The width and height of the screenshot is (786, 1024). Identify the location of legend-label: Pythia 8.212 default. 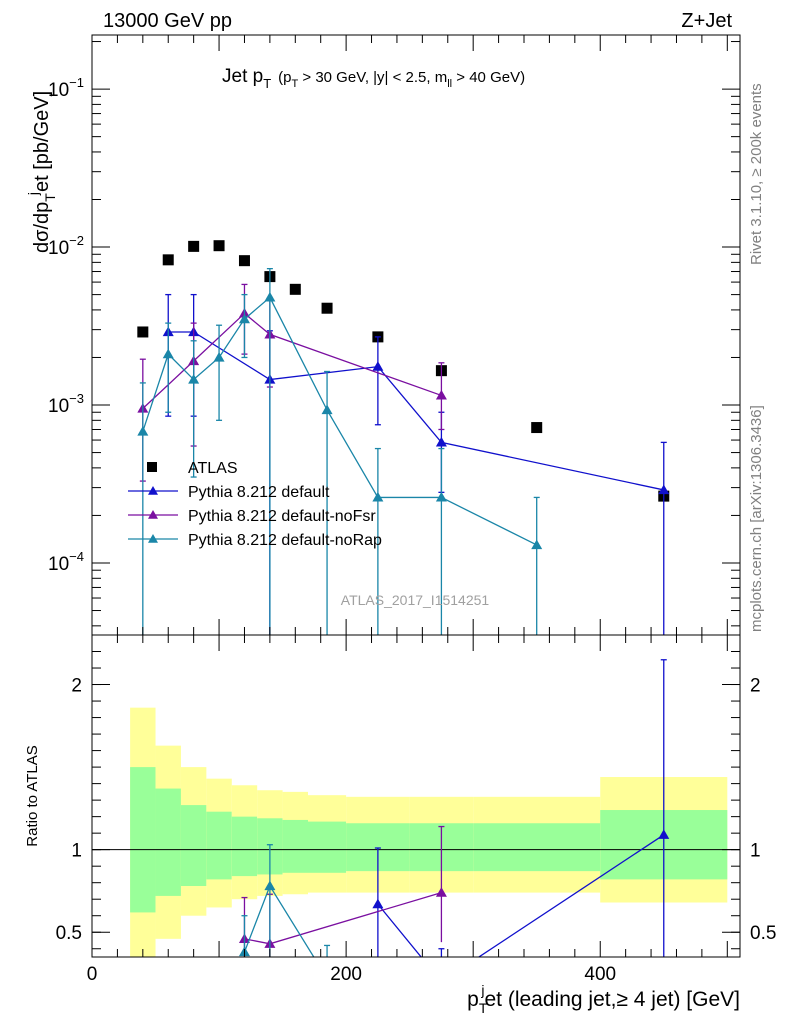
(259, 492).